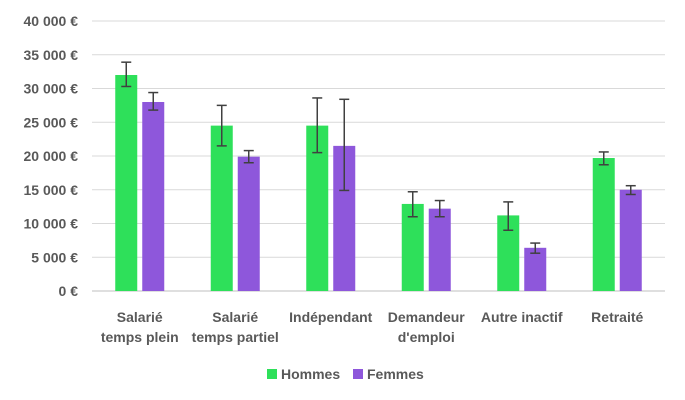  I want to click on y-tick-label: 25 000 €, so click(51, 122).